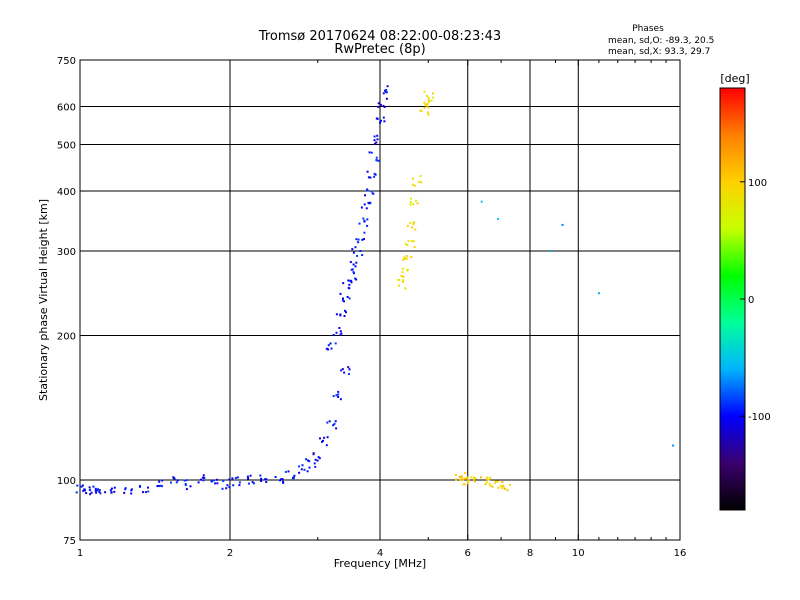  Describe the element at coordinates (468, 553) in the screenshot. I see `x-tick-label: 6` at that location.